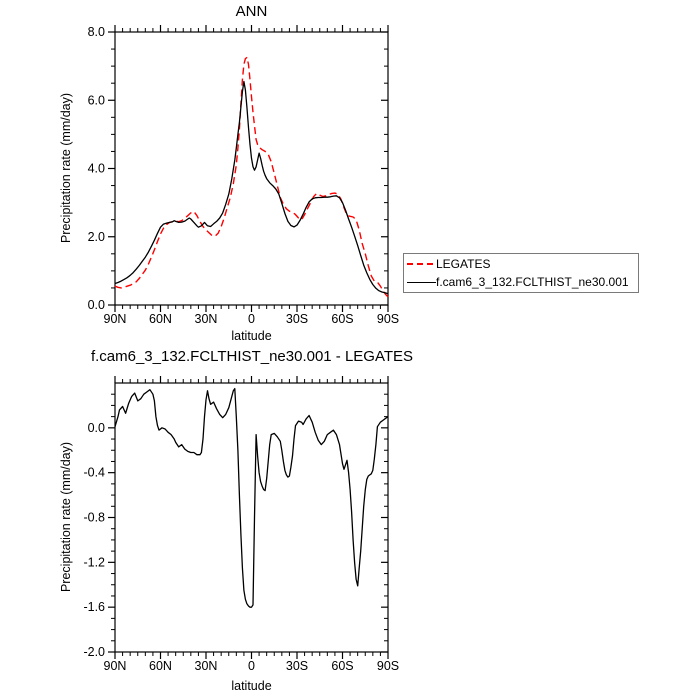  Describe the element at coordinates (421, 282) in the screenshot. I see `model-solid-line-sample` at that location.